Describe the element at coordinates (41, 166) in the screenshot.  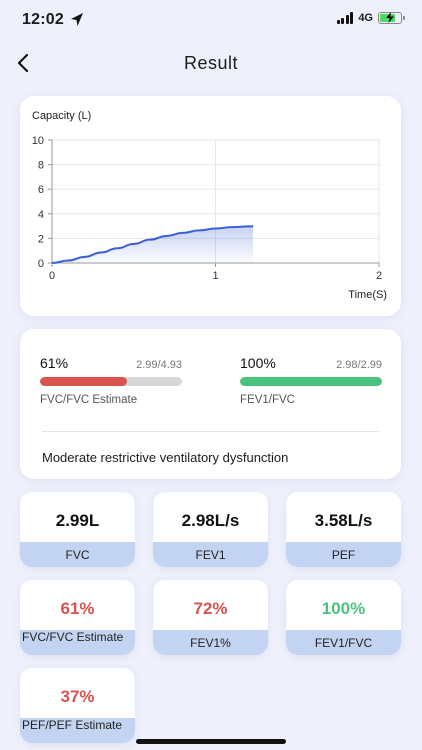
I see `y-tick-label: 8` at that location.